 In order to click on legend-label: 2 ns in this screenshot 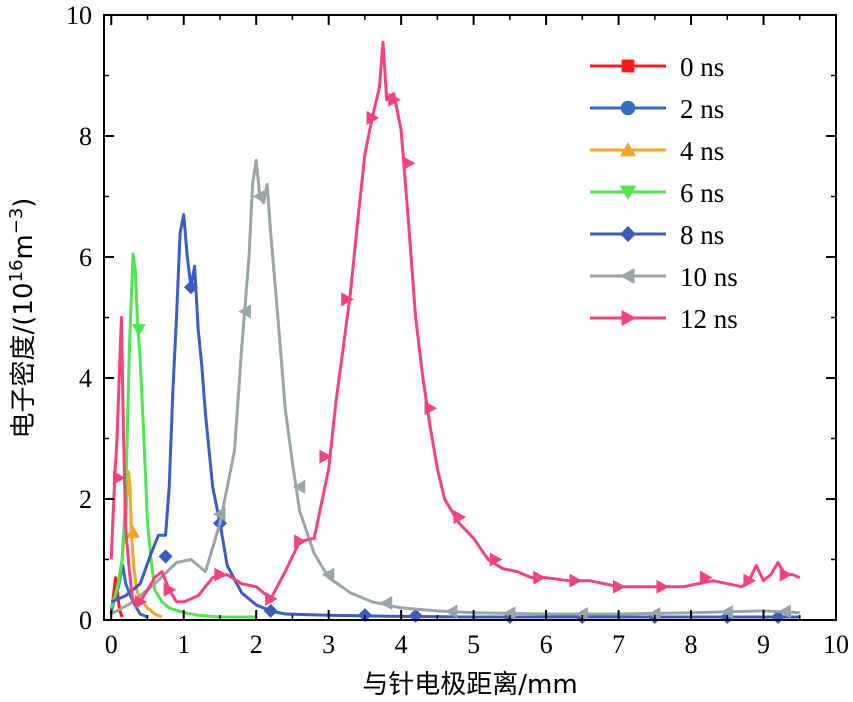, I will do `click(702, 109)`.